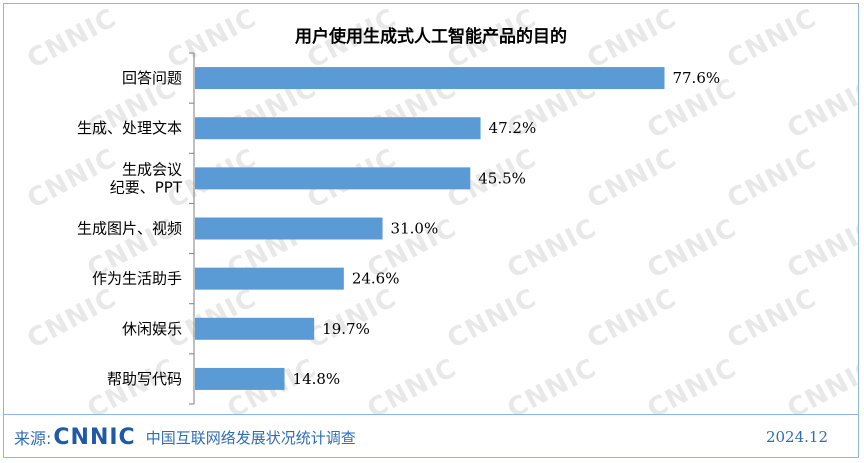 The height and width of the screenshot is (463, 864). Describe the element at coordinates (421, 437) in the screenshot. I see `footer: 来源: CNNIC 中国互联网络发展状况统计调查 2024.12` at that location.